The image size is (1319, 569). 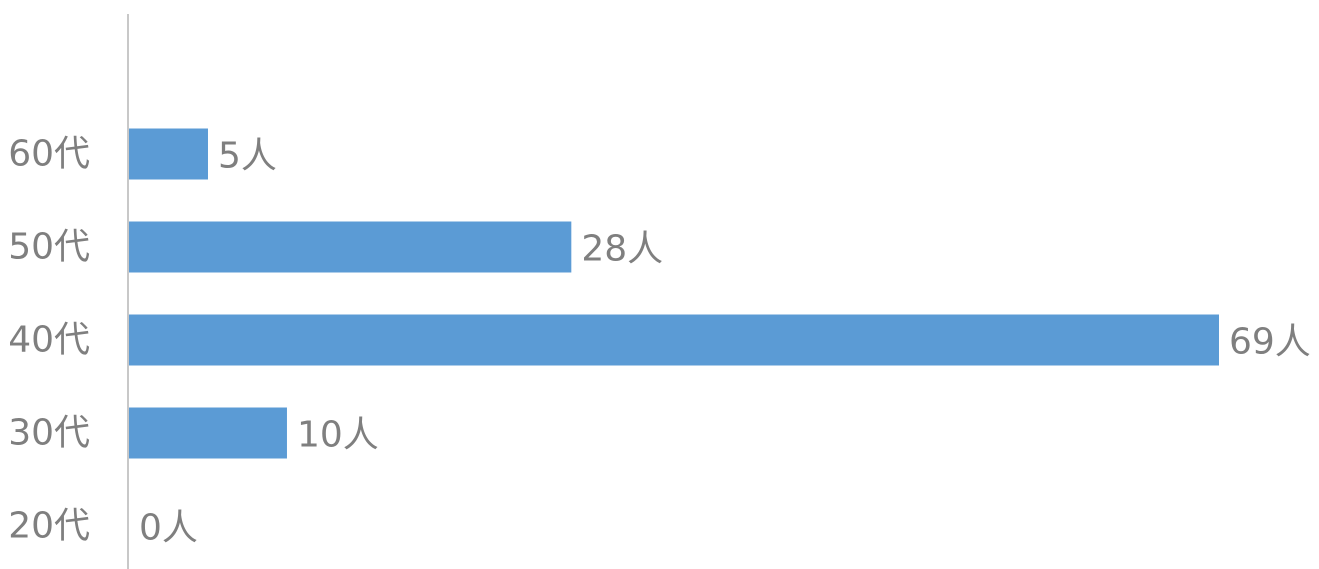 What do you see at coordinates (1270, 342) in the screenshot?
I see `data-label-2: 69人` at bounding box center [1270, 342].